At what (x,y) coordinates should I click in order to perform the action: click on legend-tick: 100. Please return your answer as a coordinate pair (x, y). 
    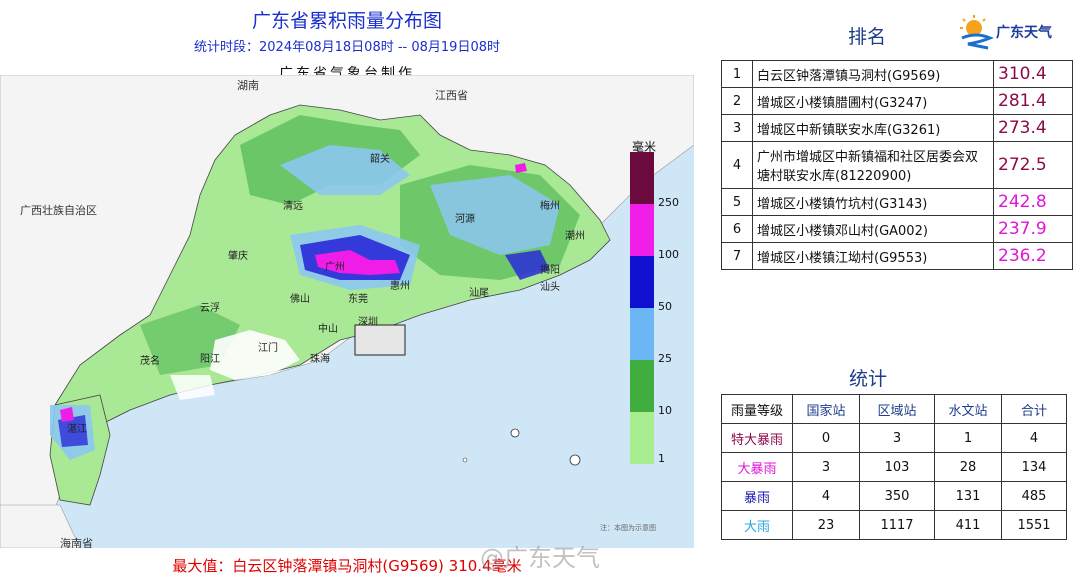
    Looking at the image, I should click on (668, 254).